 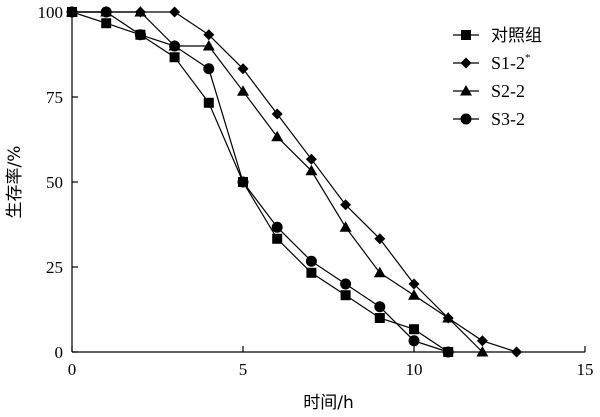 What do you see at coordinates (72, 369) in the screenshot?
I see `x-tick-label: 0` at bounding box center [72, 369].